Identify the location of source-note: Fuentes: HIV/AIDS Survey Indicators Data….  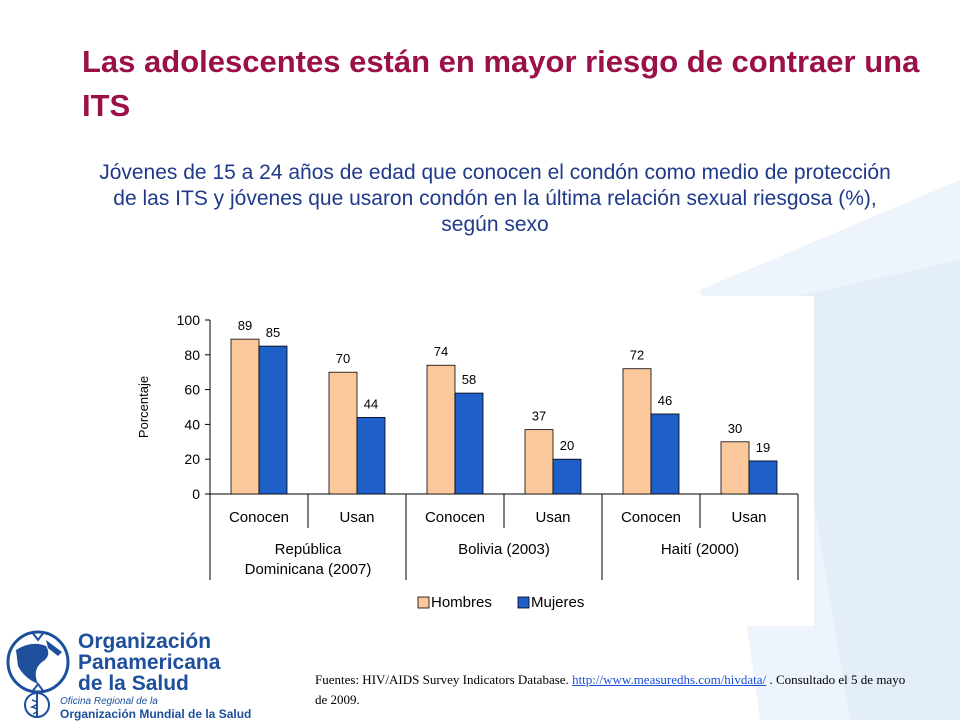
(615, 690).